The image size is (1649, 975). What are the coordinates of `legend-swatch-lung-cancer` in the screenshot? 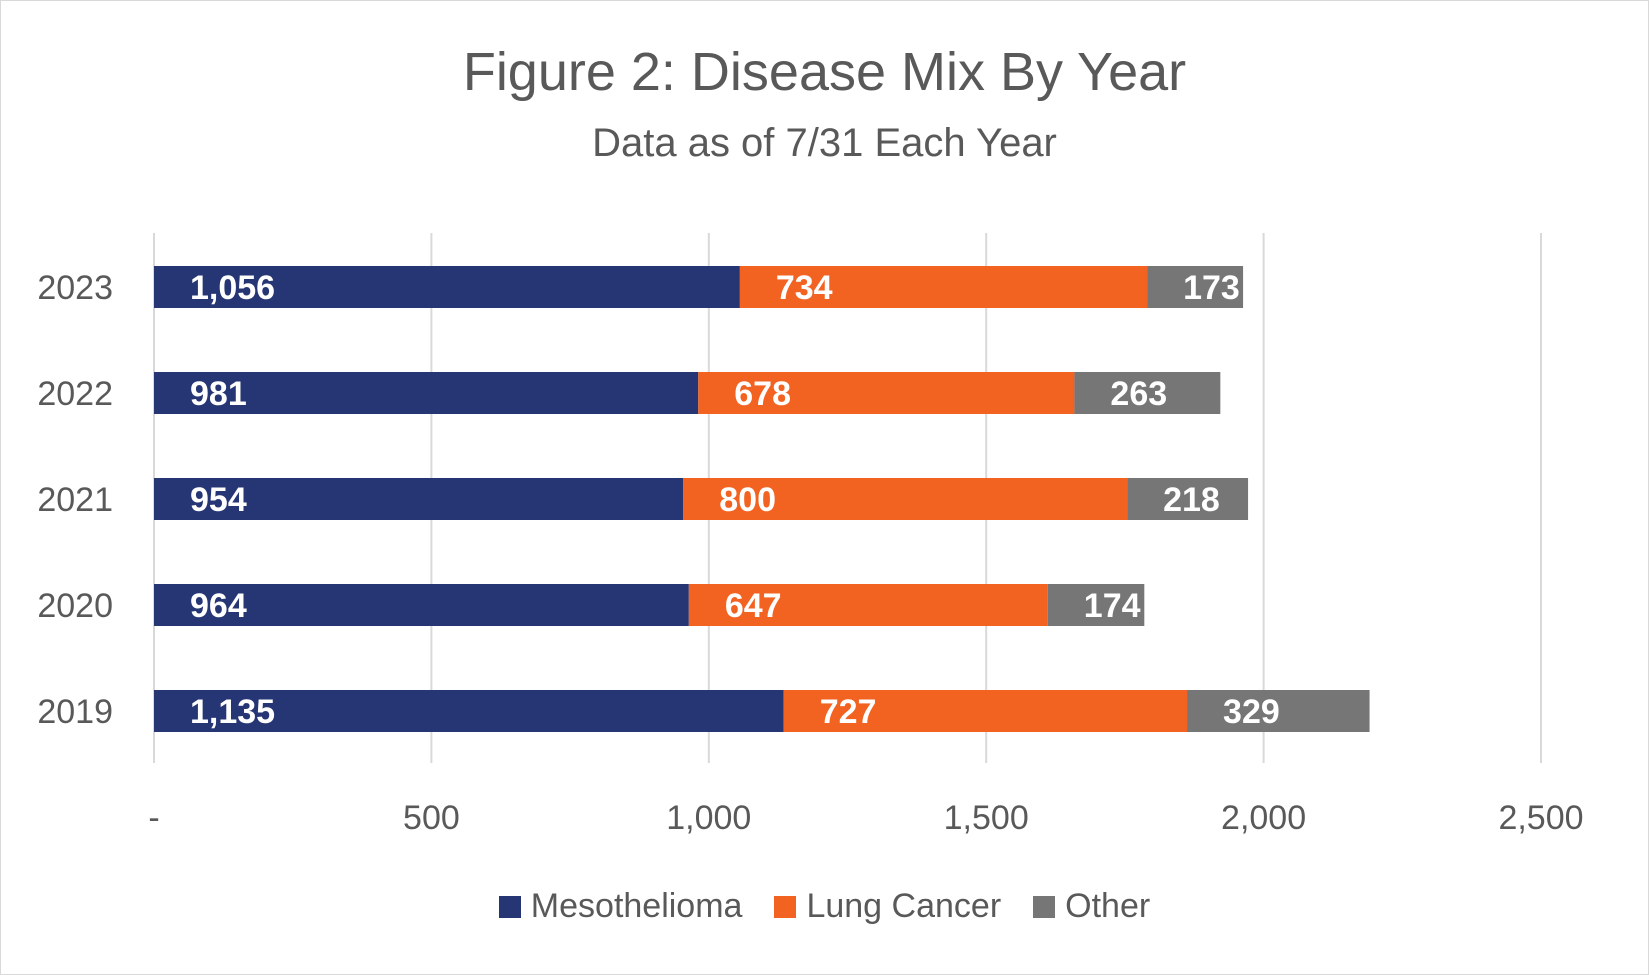 It's located at (785, 906).